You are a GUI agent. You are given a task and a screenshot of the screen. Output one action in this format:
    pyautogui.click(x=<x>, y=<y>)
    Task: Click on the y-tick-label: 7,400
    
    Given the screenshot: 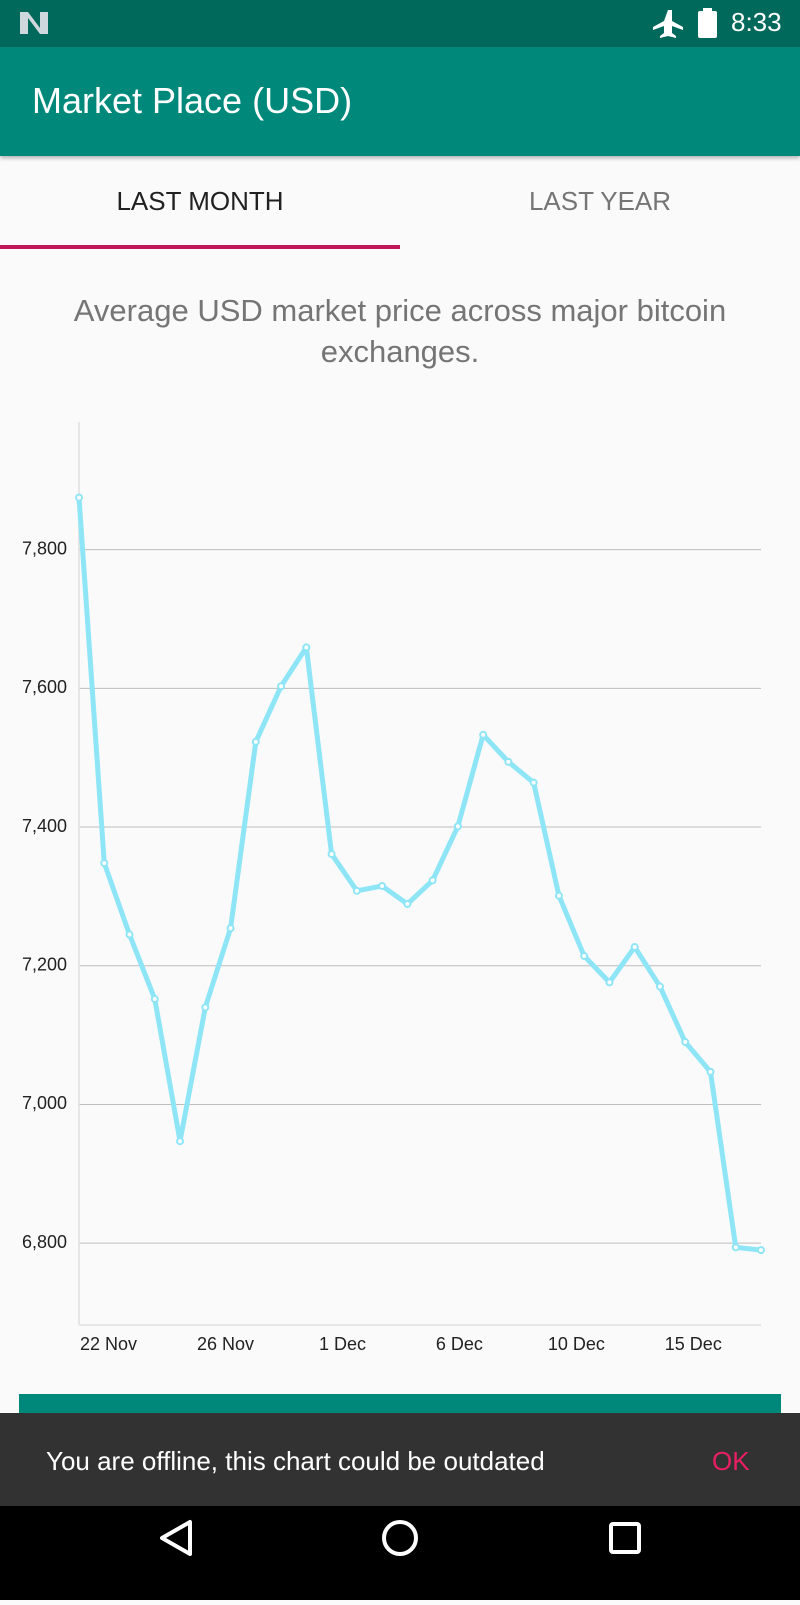 What is the action you would take?
    pyautogui.click(x=44, y=826)
    